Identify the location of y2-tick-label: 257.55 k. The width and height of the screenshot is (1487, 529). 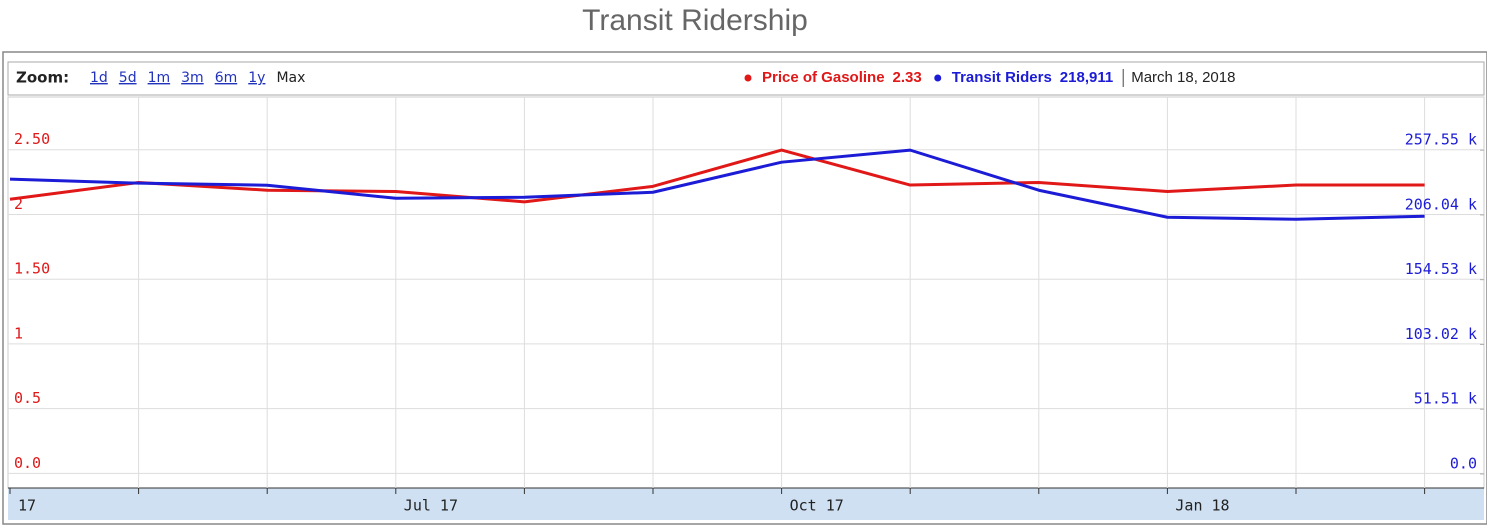
(1441, 140).